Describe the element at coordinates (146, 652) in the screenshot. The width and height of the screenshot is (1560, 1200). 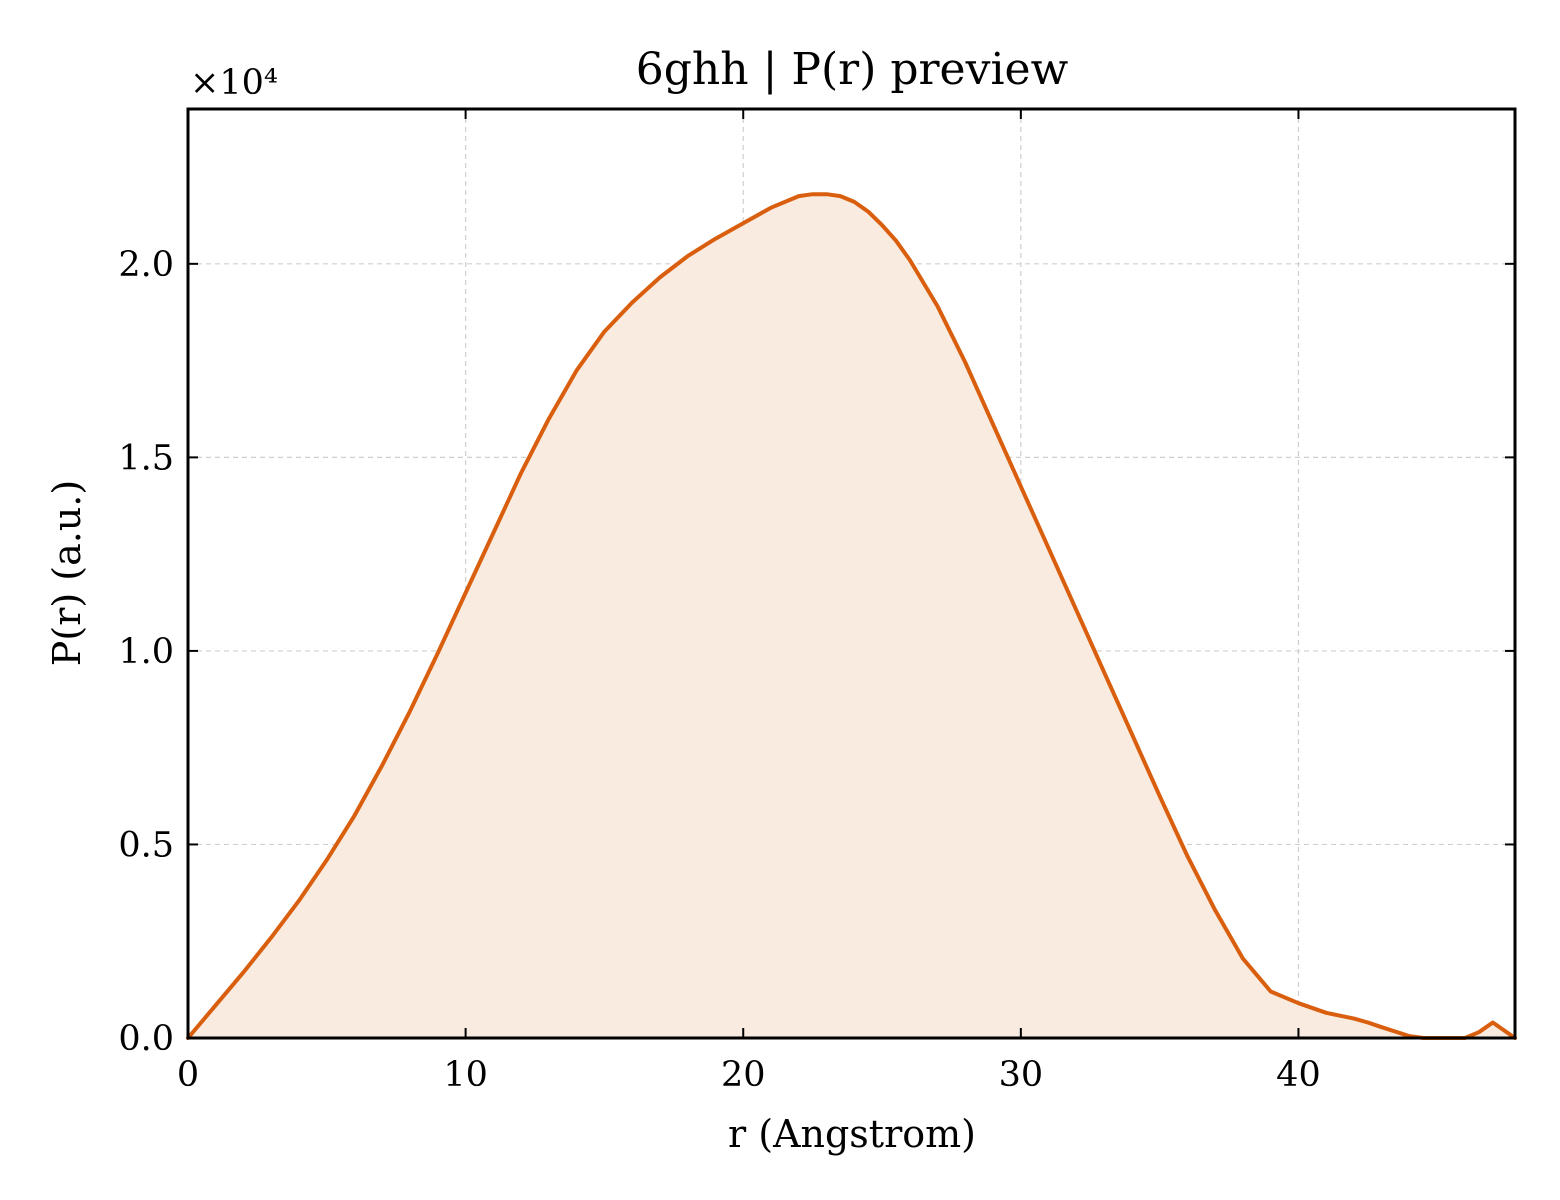
I see `y-tick-label: 1.0` at that location.